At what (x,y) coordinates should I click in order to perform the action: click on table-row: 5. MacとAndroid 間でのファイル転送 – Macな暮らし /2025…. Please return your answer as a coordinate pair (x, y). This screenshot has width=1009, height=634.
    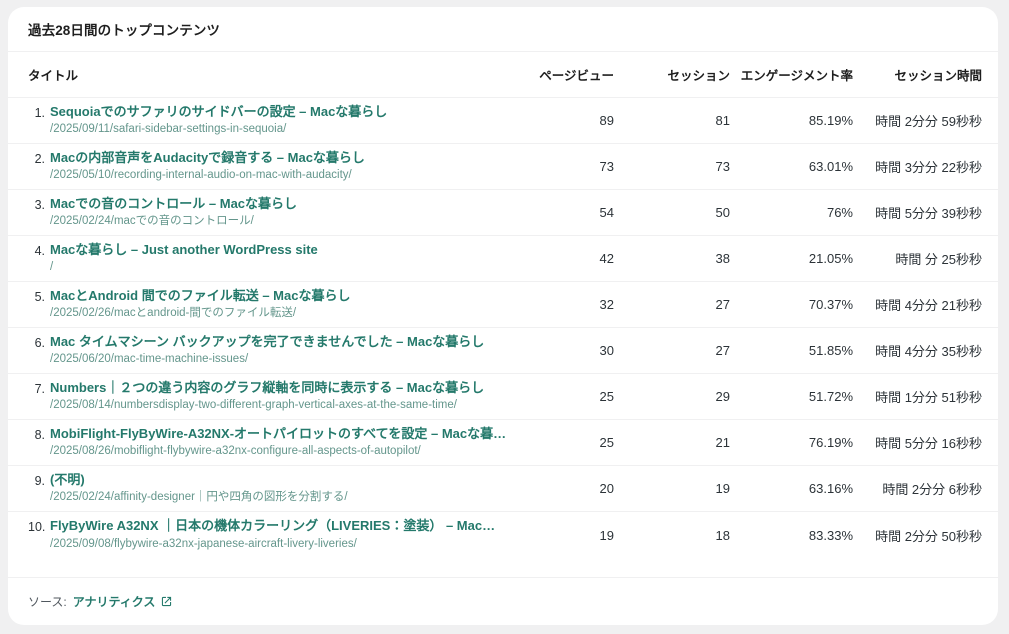
    Looking at the image, I should click on (503, 305).